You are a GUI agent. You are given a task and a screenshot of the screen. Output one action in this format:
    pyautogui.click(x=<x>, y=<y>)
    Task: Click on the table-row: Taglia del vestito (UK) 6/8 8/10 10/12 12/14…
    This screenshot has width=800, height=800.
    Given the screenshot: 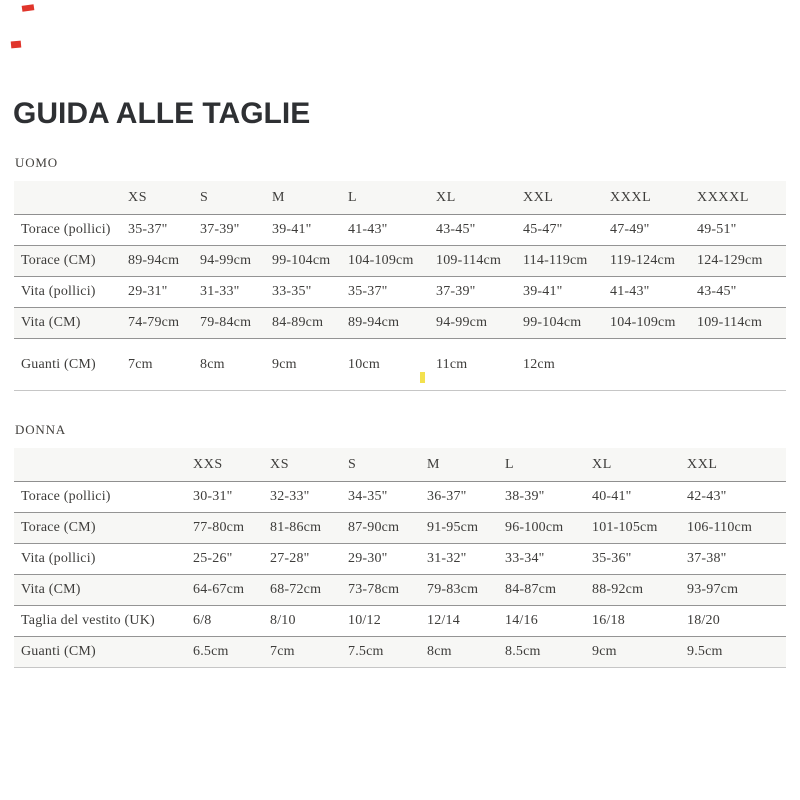 What is the action you would take?
    pyautogui.click(x=400, y=621)
    